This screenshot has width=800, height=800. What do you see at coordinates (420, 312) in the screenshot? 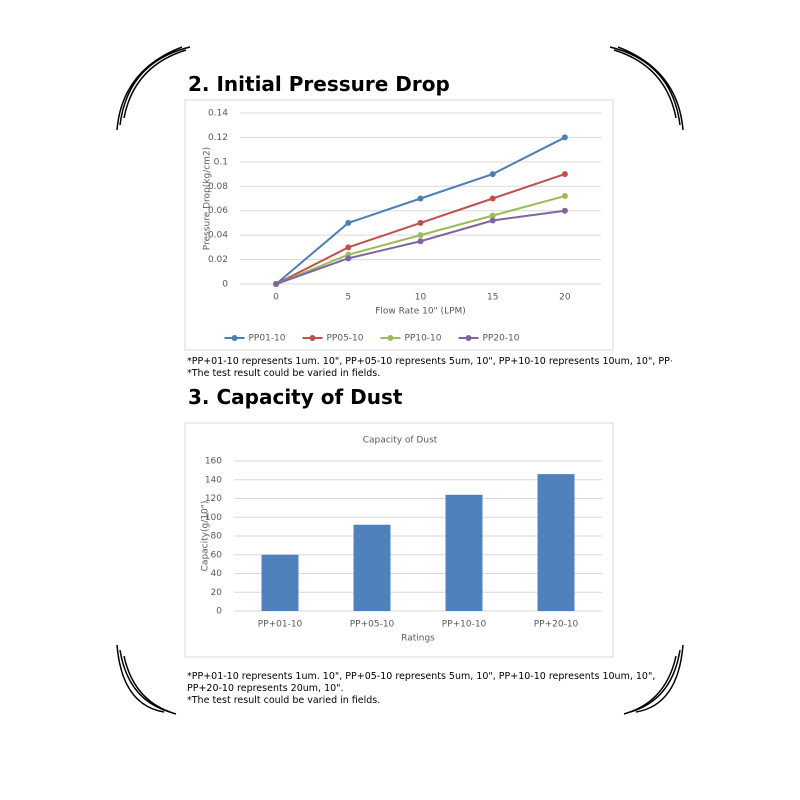
I see `x-axis-label: Flow Rate 10" (LPM)` at bounding box center [420, 312].